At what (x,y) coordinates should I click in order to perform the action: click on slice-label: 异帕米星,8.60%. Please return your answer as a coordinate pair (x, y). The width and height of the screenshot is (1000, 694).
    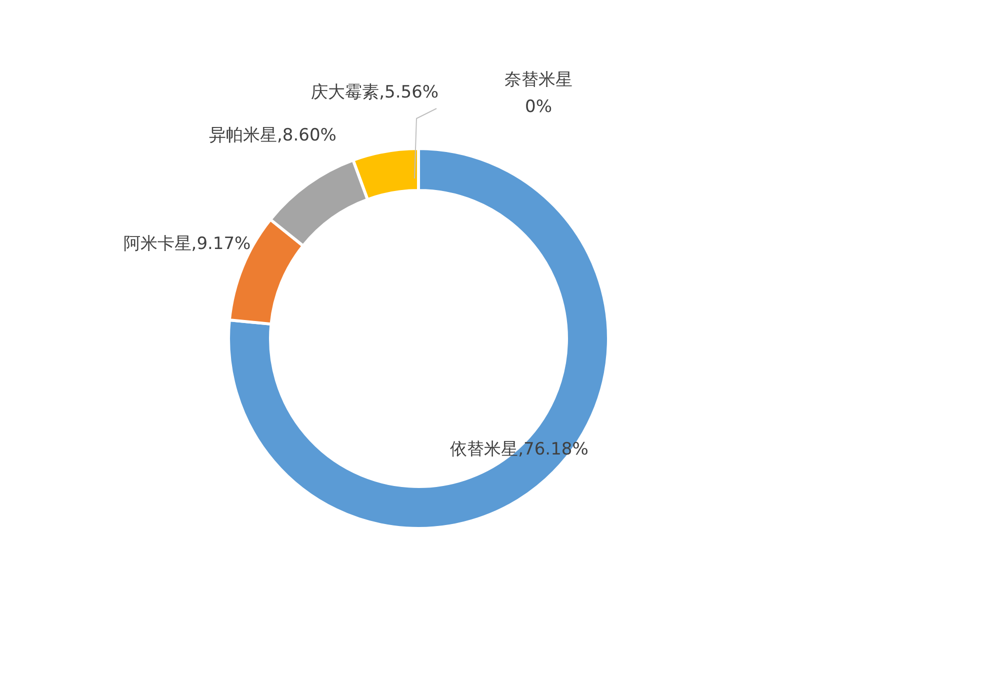
    Looking at the image, I should click on (272, 135).